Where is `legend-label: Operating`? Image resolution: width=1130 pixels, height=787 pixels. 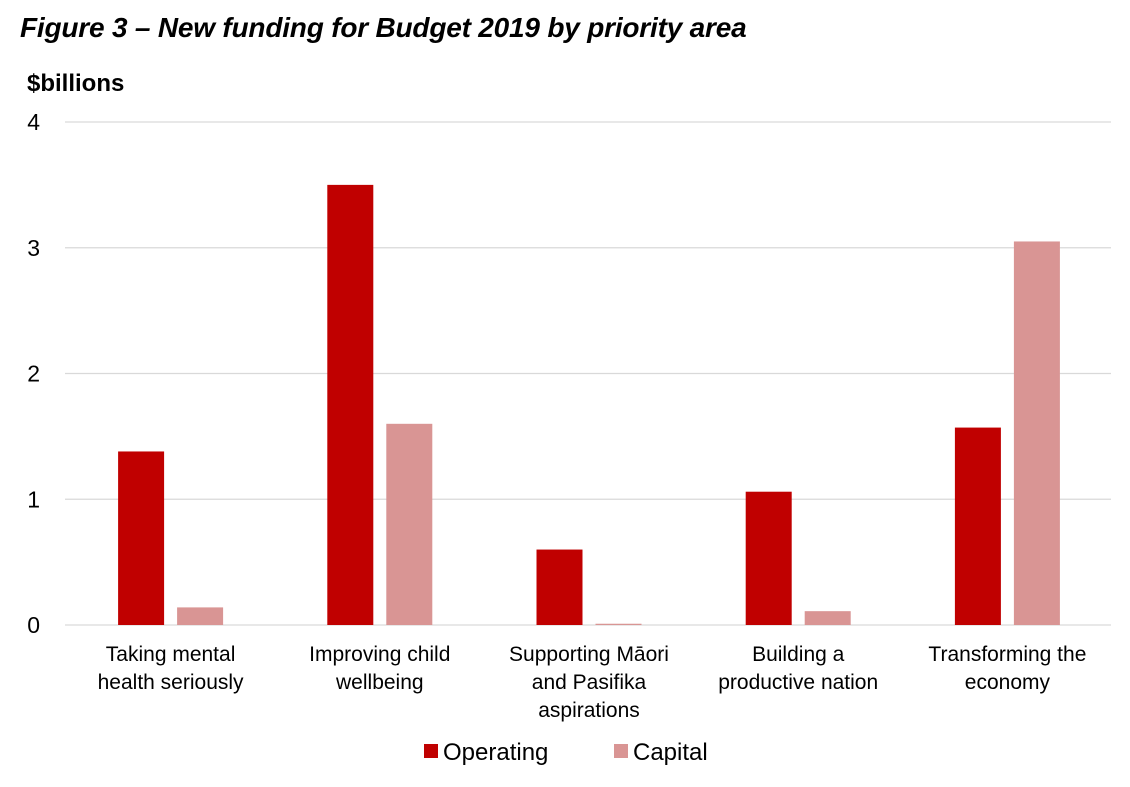 legend-label: Operating is located at coordinates (495, 752).